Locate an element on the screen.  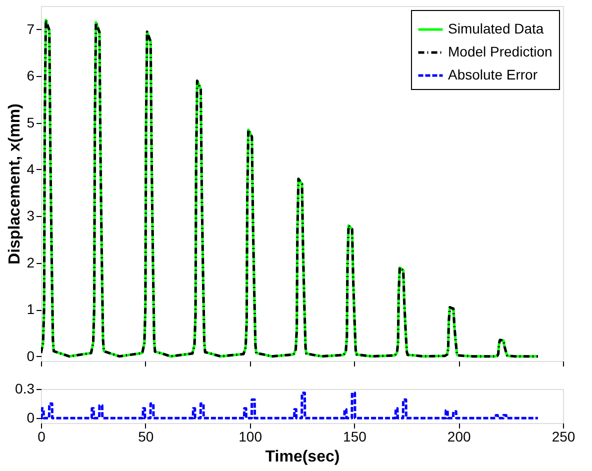
y-axis-title: Displacement, x(mm) is located at coordinates (15, 184).